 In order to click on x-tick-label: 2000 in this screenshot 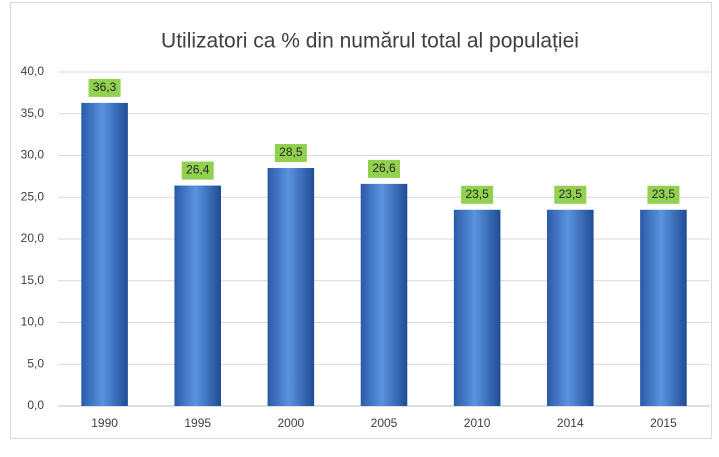, I will do `click(291, 423)`.